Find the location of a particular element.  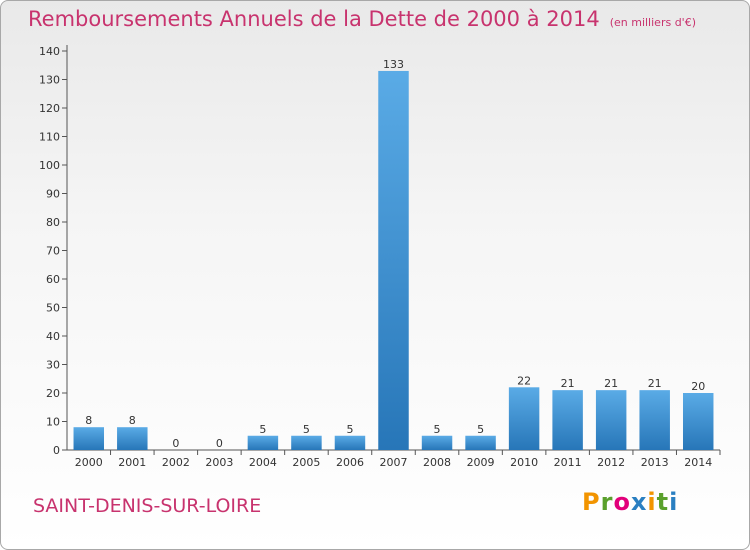

x-tick-label: 2011 is located at coordinates (568, 462).